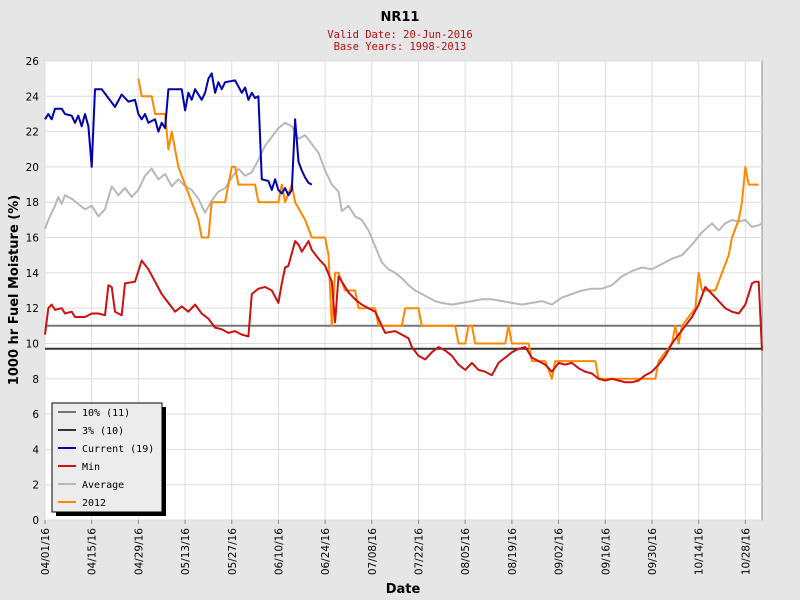 Image resolution: width=800 pixels, height=600 pixels. I want to click on y-tick-label: 26, so click(33, 62).